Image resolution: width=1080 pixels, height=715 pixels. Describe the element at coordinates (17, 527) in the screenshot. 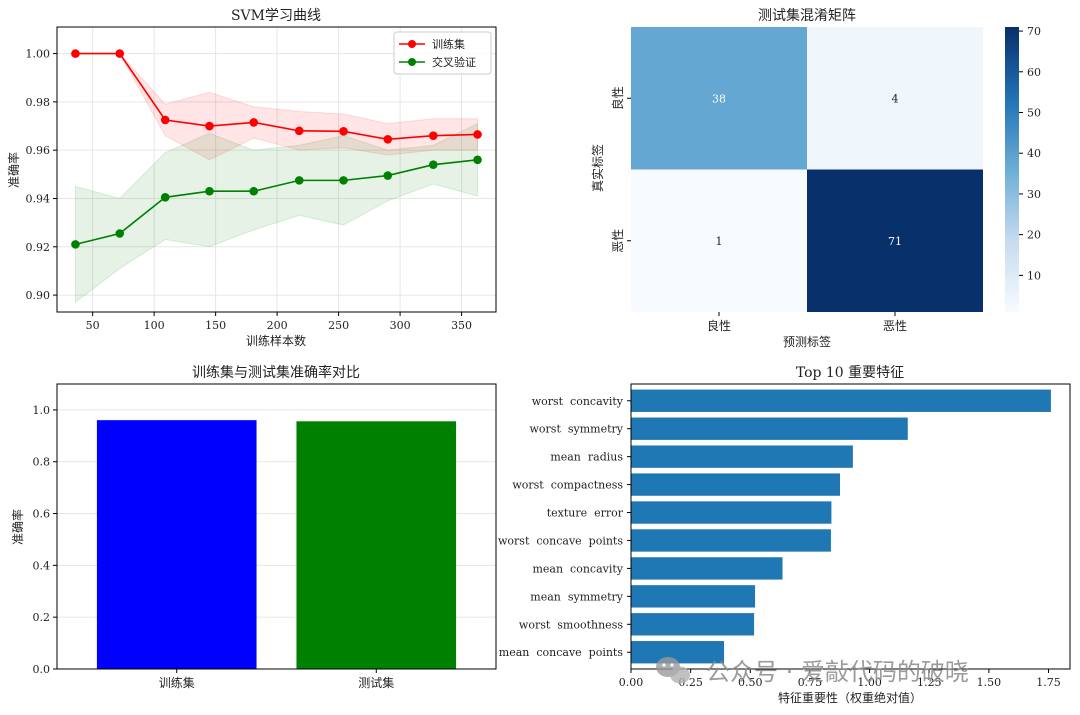

I see `accuracy-bar-ylabel: 准确率` at that location.